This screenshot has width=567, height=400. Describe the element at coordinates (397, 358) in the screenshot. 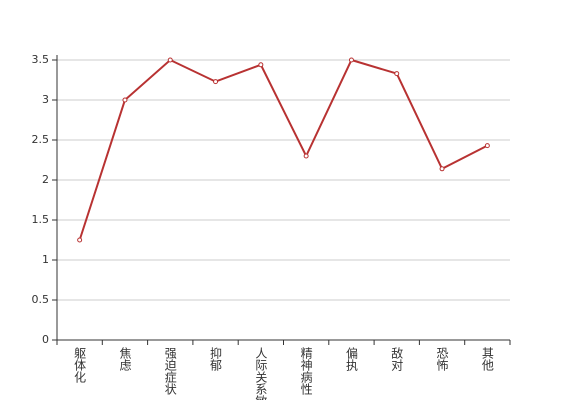

I see `x-tick-label: 敌对` at that location.